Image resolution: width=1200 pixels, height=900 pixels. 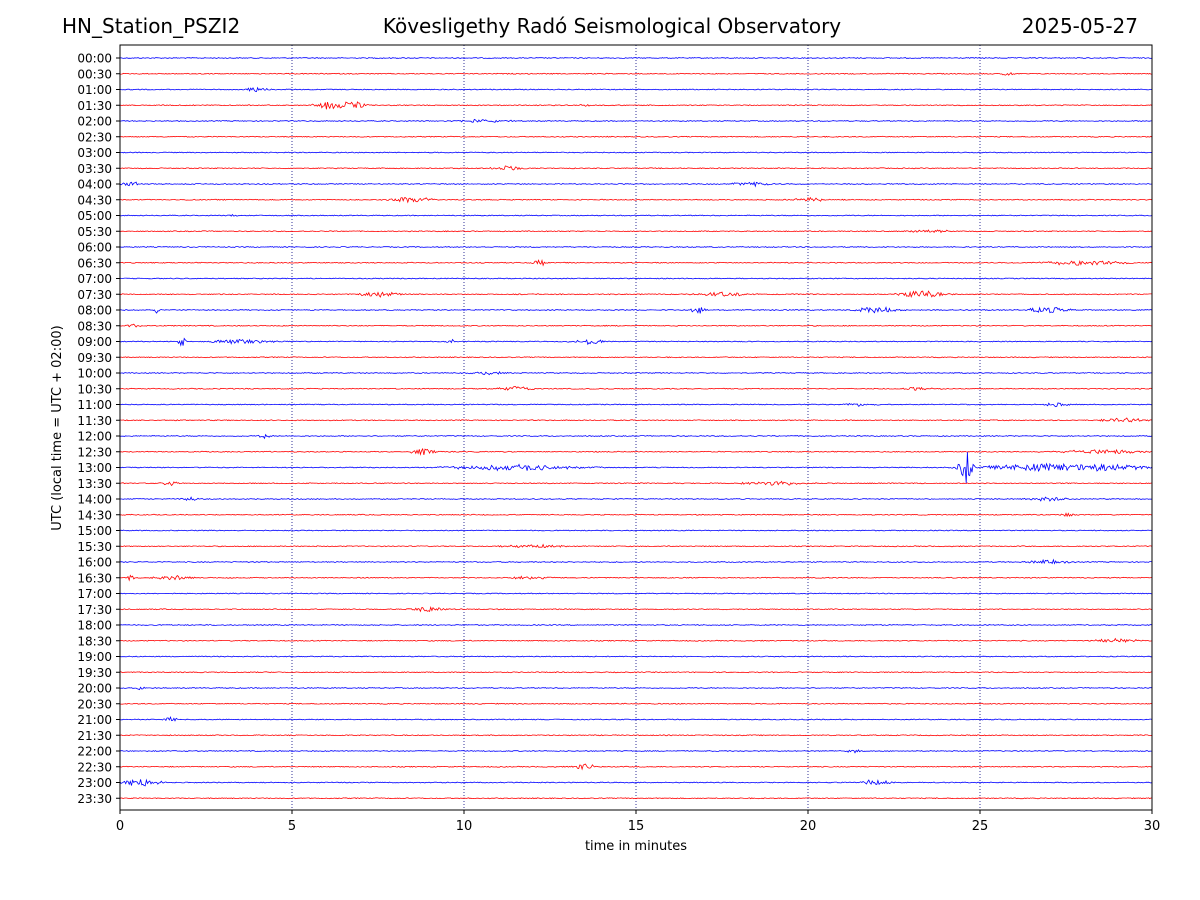 What do you see at coordinates (94, 783) in the screenshot?
I see `row-label: 23:00` at bounding box center [94, 783].